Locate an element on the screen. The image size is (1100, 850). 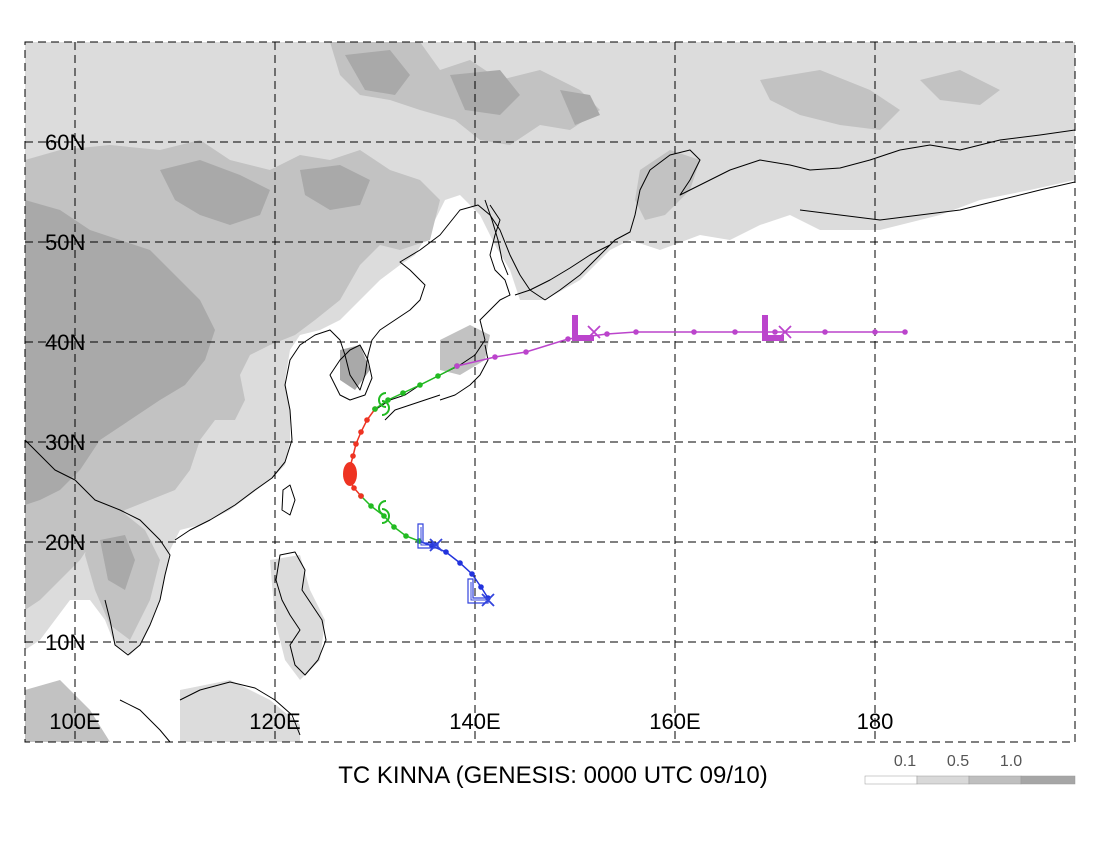
legend-label-0-5: 0.5 is located at coordinates (958, 761).